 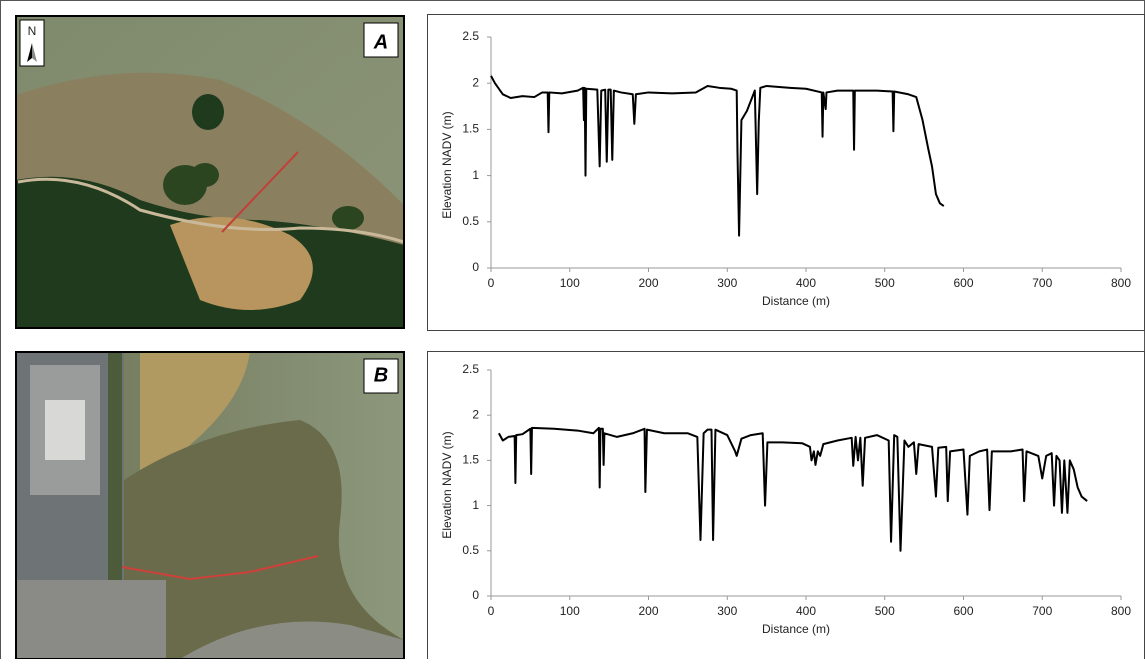 I want to click on panel-label: B, so click(x=381, y=375).